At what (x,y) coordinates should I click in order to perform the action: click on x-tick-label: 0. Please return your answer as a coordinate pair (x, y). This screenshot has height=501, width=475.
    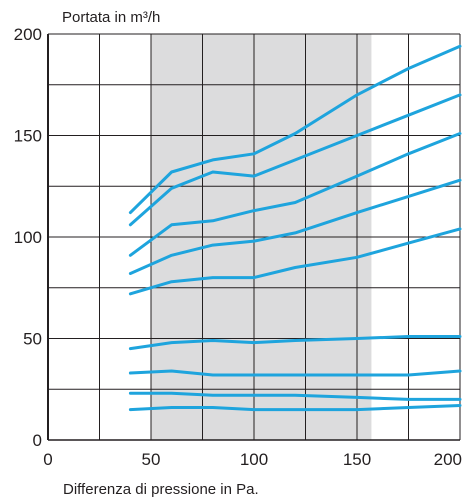
    Looking at the image, I should click on (47, 459).